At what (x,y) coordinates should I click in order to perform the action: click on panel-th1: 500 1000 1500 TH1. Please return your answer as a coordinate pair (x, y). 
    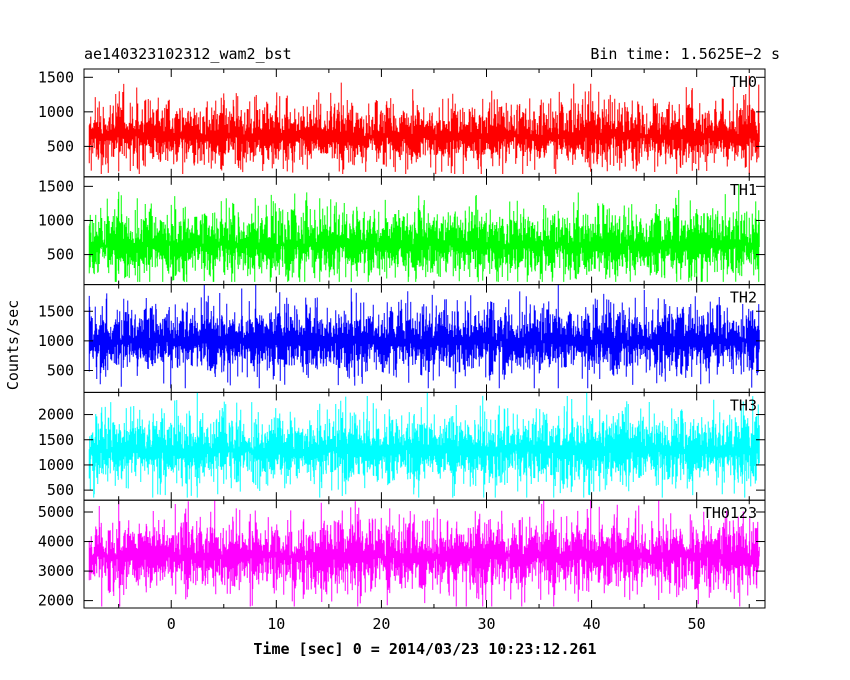
    Looking at the image, I should click on (402, 231).